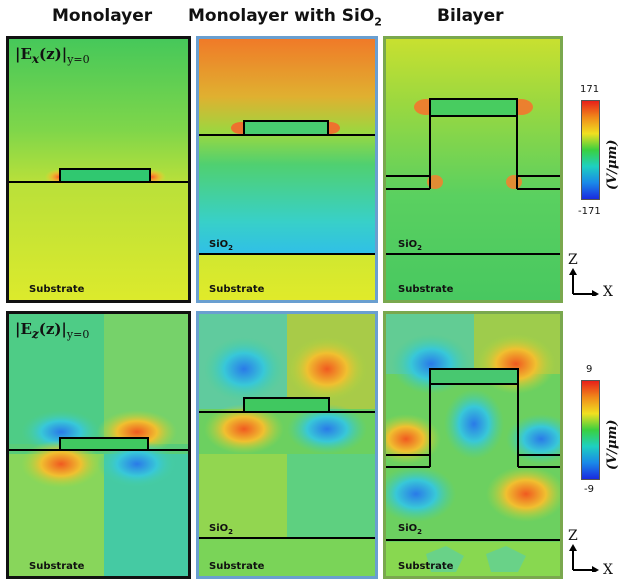  What do you see at coordinates (287, 445) in the screenshot?
I see `panel-ez-monolayer-sio2: SiO2 Substrate` at bounding box center [287, 445].